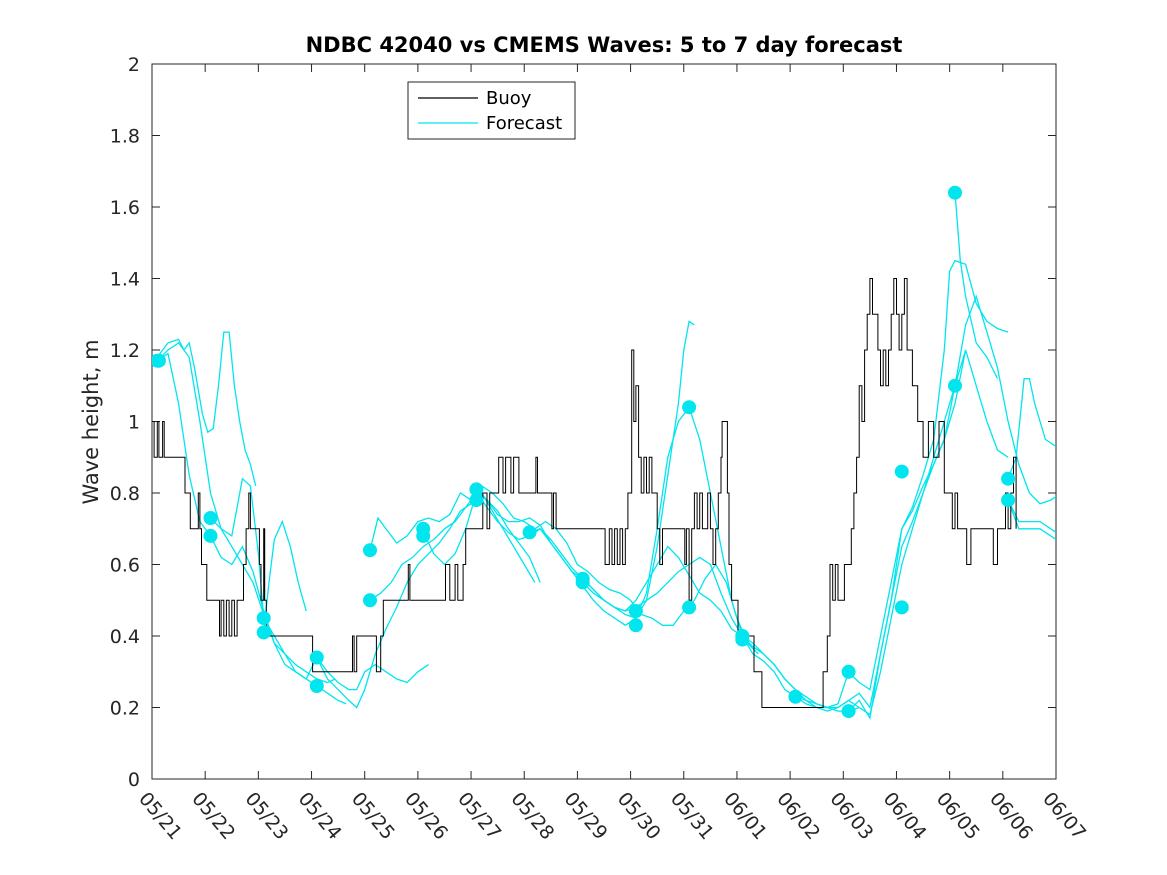 The height and width of the screenshot is (875, 1167). I want to click on y-tick-label: 0.6, so click(125, 566).